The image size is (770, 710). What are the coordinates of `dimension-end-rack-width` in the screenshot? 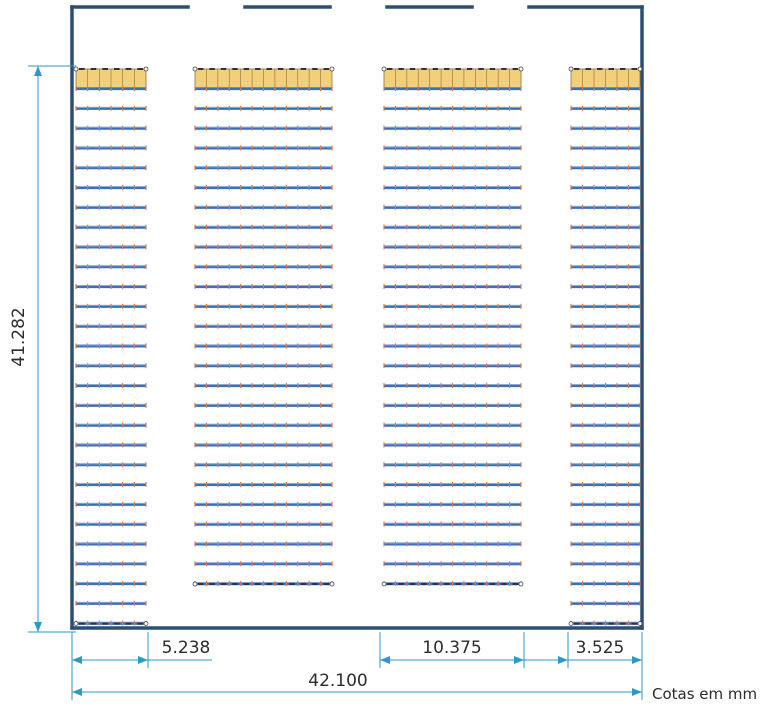 It's located at (583, 650).